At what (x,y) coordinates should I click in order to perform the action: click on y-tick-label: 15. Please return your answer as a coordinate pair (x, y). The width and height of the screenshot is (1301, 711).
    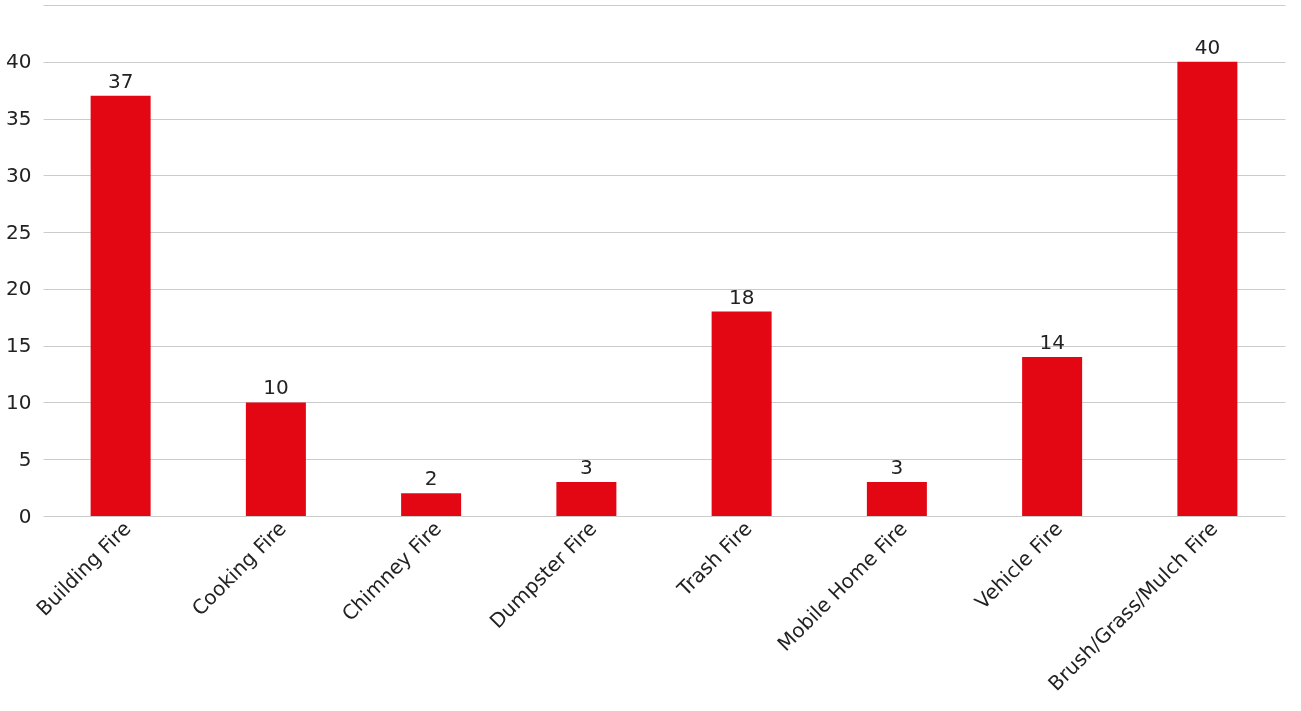
    Looking at the image, I should click on (19, 345).